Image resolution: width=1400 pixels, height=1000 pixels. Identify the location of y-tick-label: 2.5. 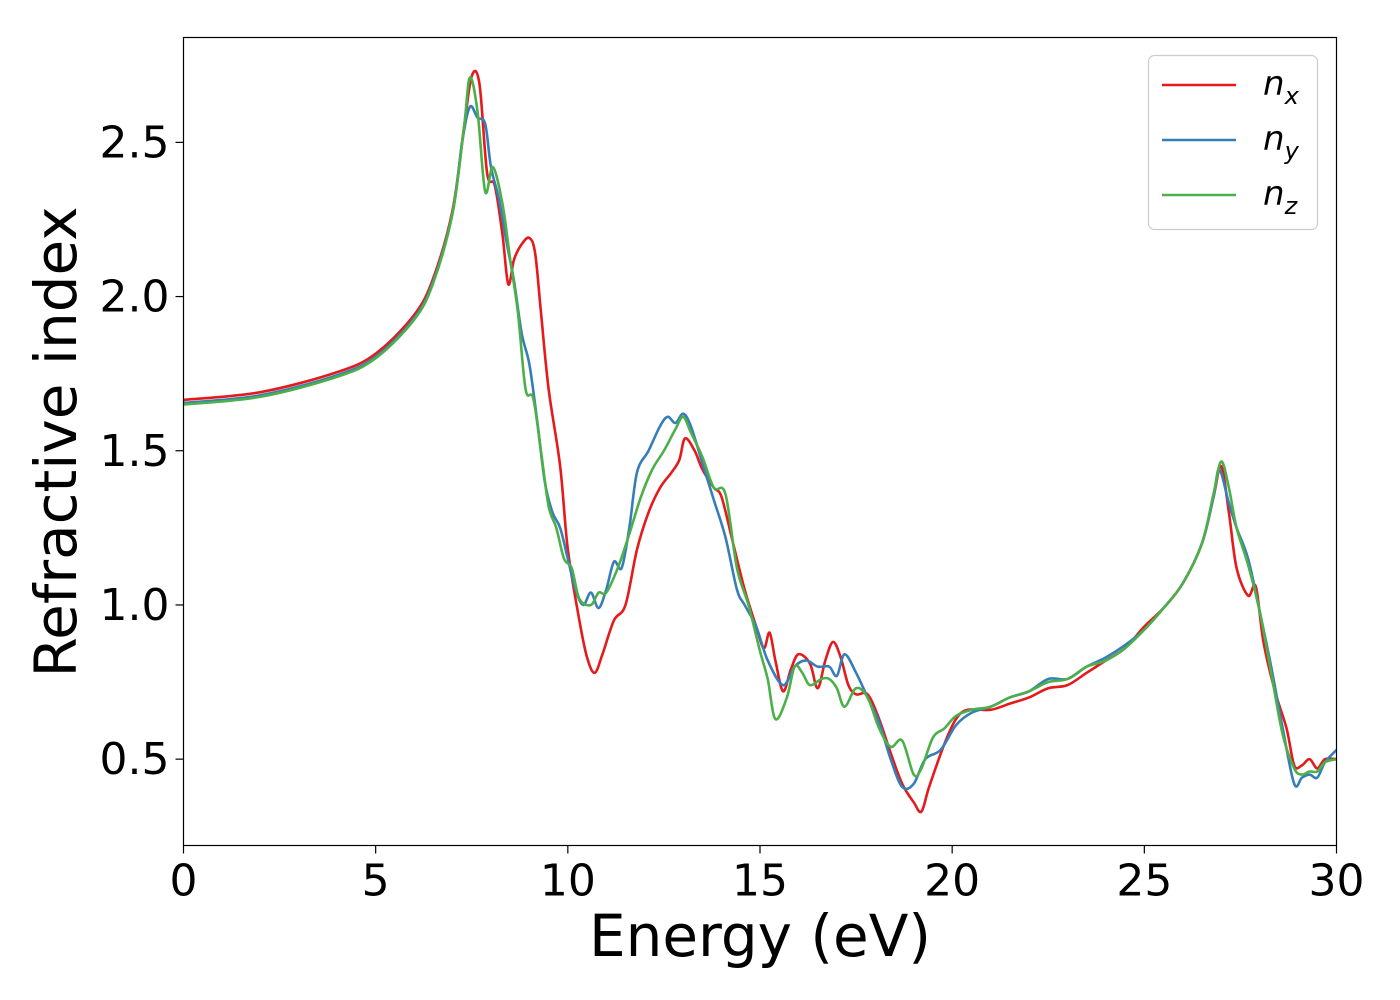
(135, 142).